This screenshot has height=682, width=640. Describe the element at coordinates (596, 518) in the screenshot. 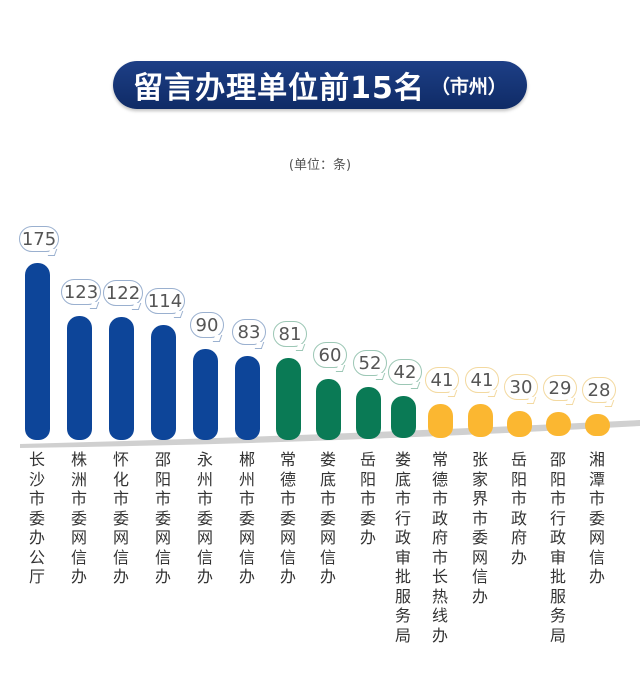

I see `category-label: 湘潭市委网信办` at that location.